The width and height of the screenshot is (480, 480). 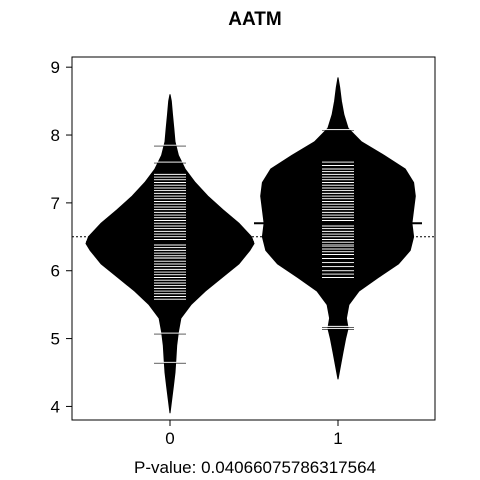 I want to click on x-tick-label-1: 1, so click(x=337, y=438).